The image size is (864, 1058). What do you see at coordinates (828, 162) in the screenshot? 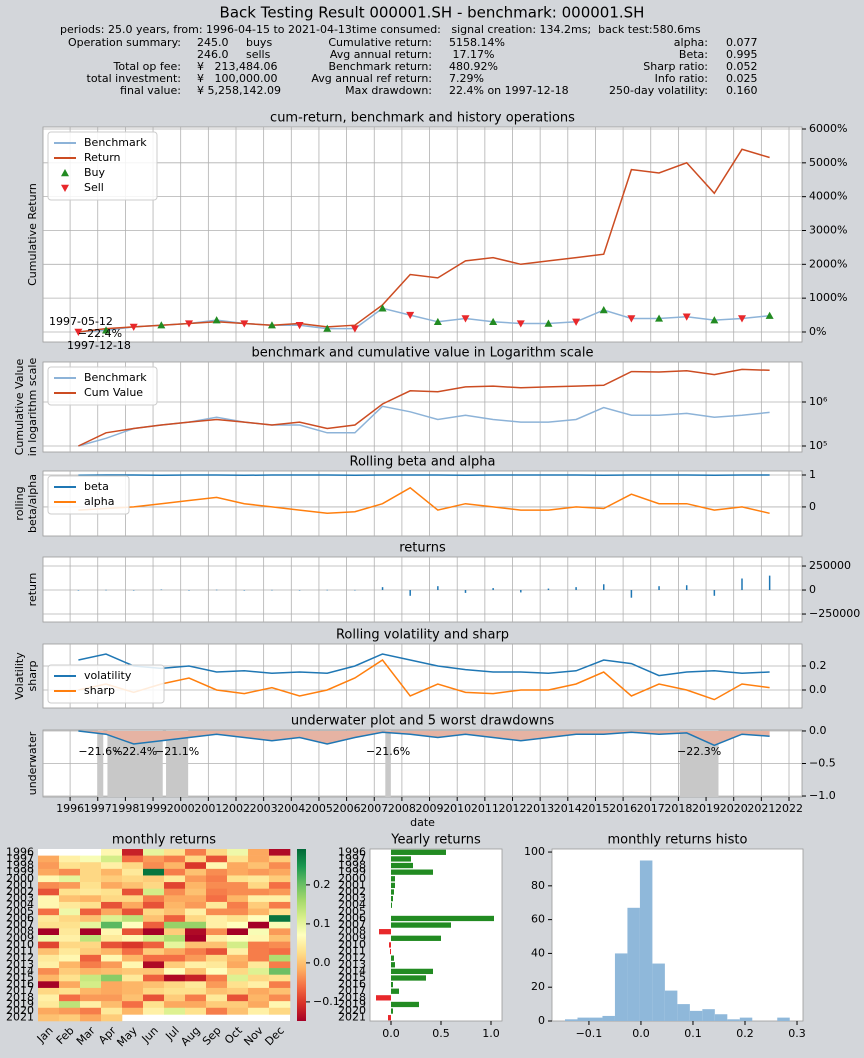
I see `y-tick-label: 5000%` at bounding box center [828, 162].